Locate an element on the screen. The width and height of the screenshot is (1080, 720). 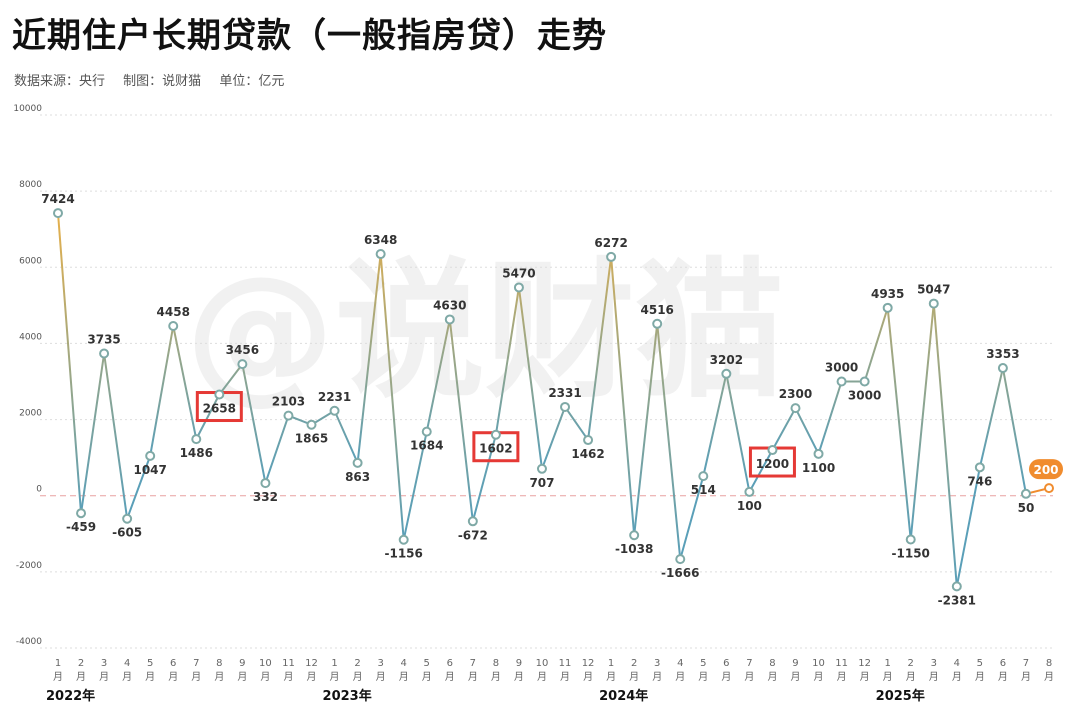
chart-author: 制图：说财猫 is located at coordinates (162, 81).